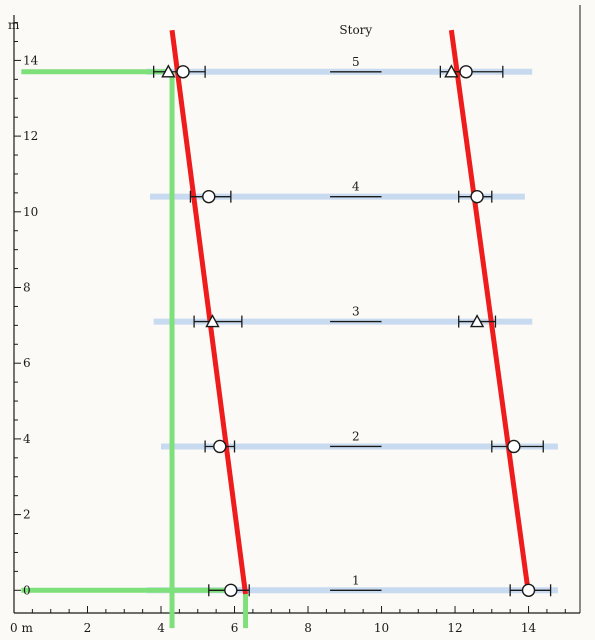 The height and width of the screenshot is (640, 595). Describe the element at coordinates (27, 439) in the screenshot. I see `y-tick-label: 4` at that location.